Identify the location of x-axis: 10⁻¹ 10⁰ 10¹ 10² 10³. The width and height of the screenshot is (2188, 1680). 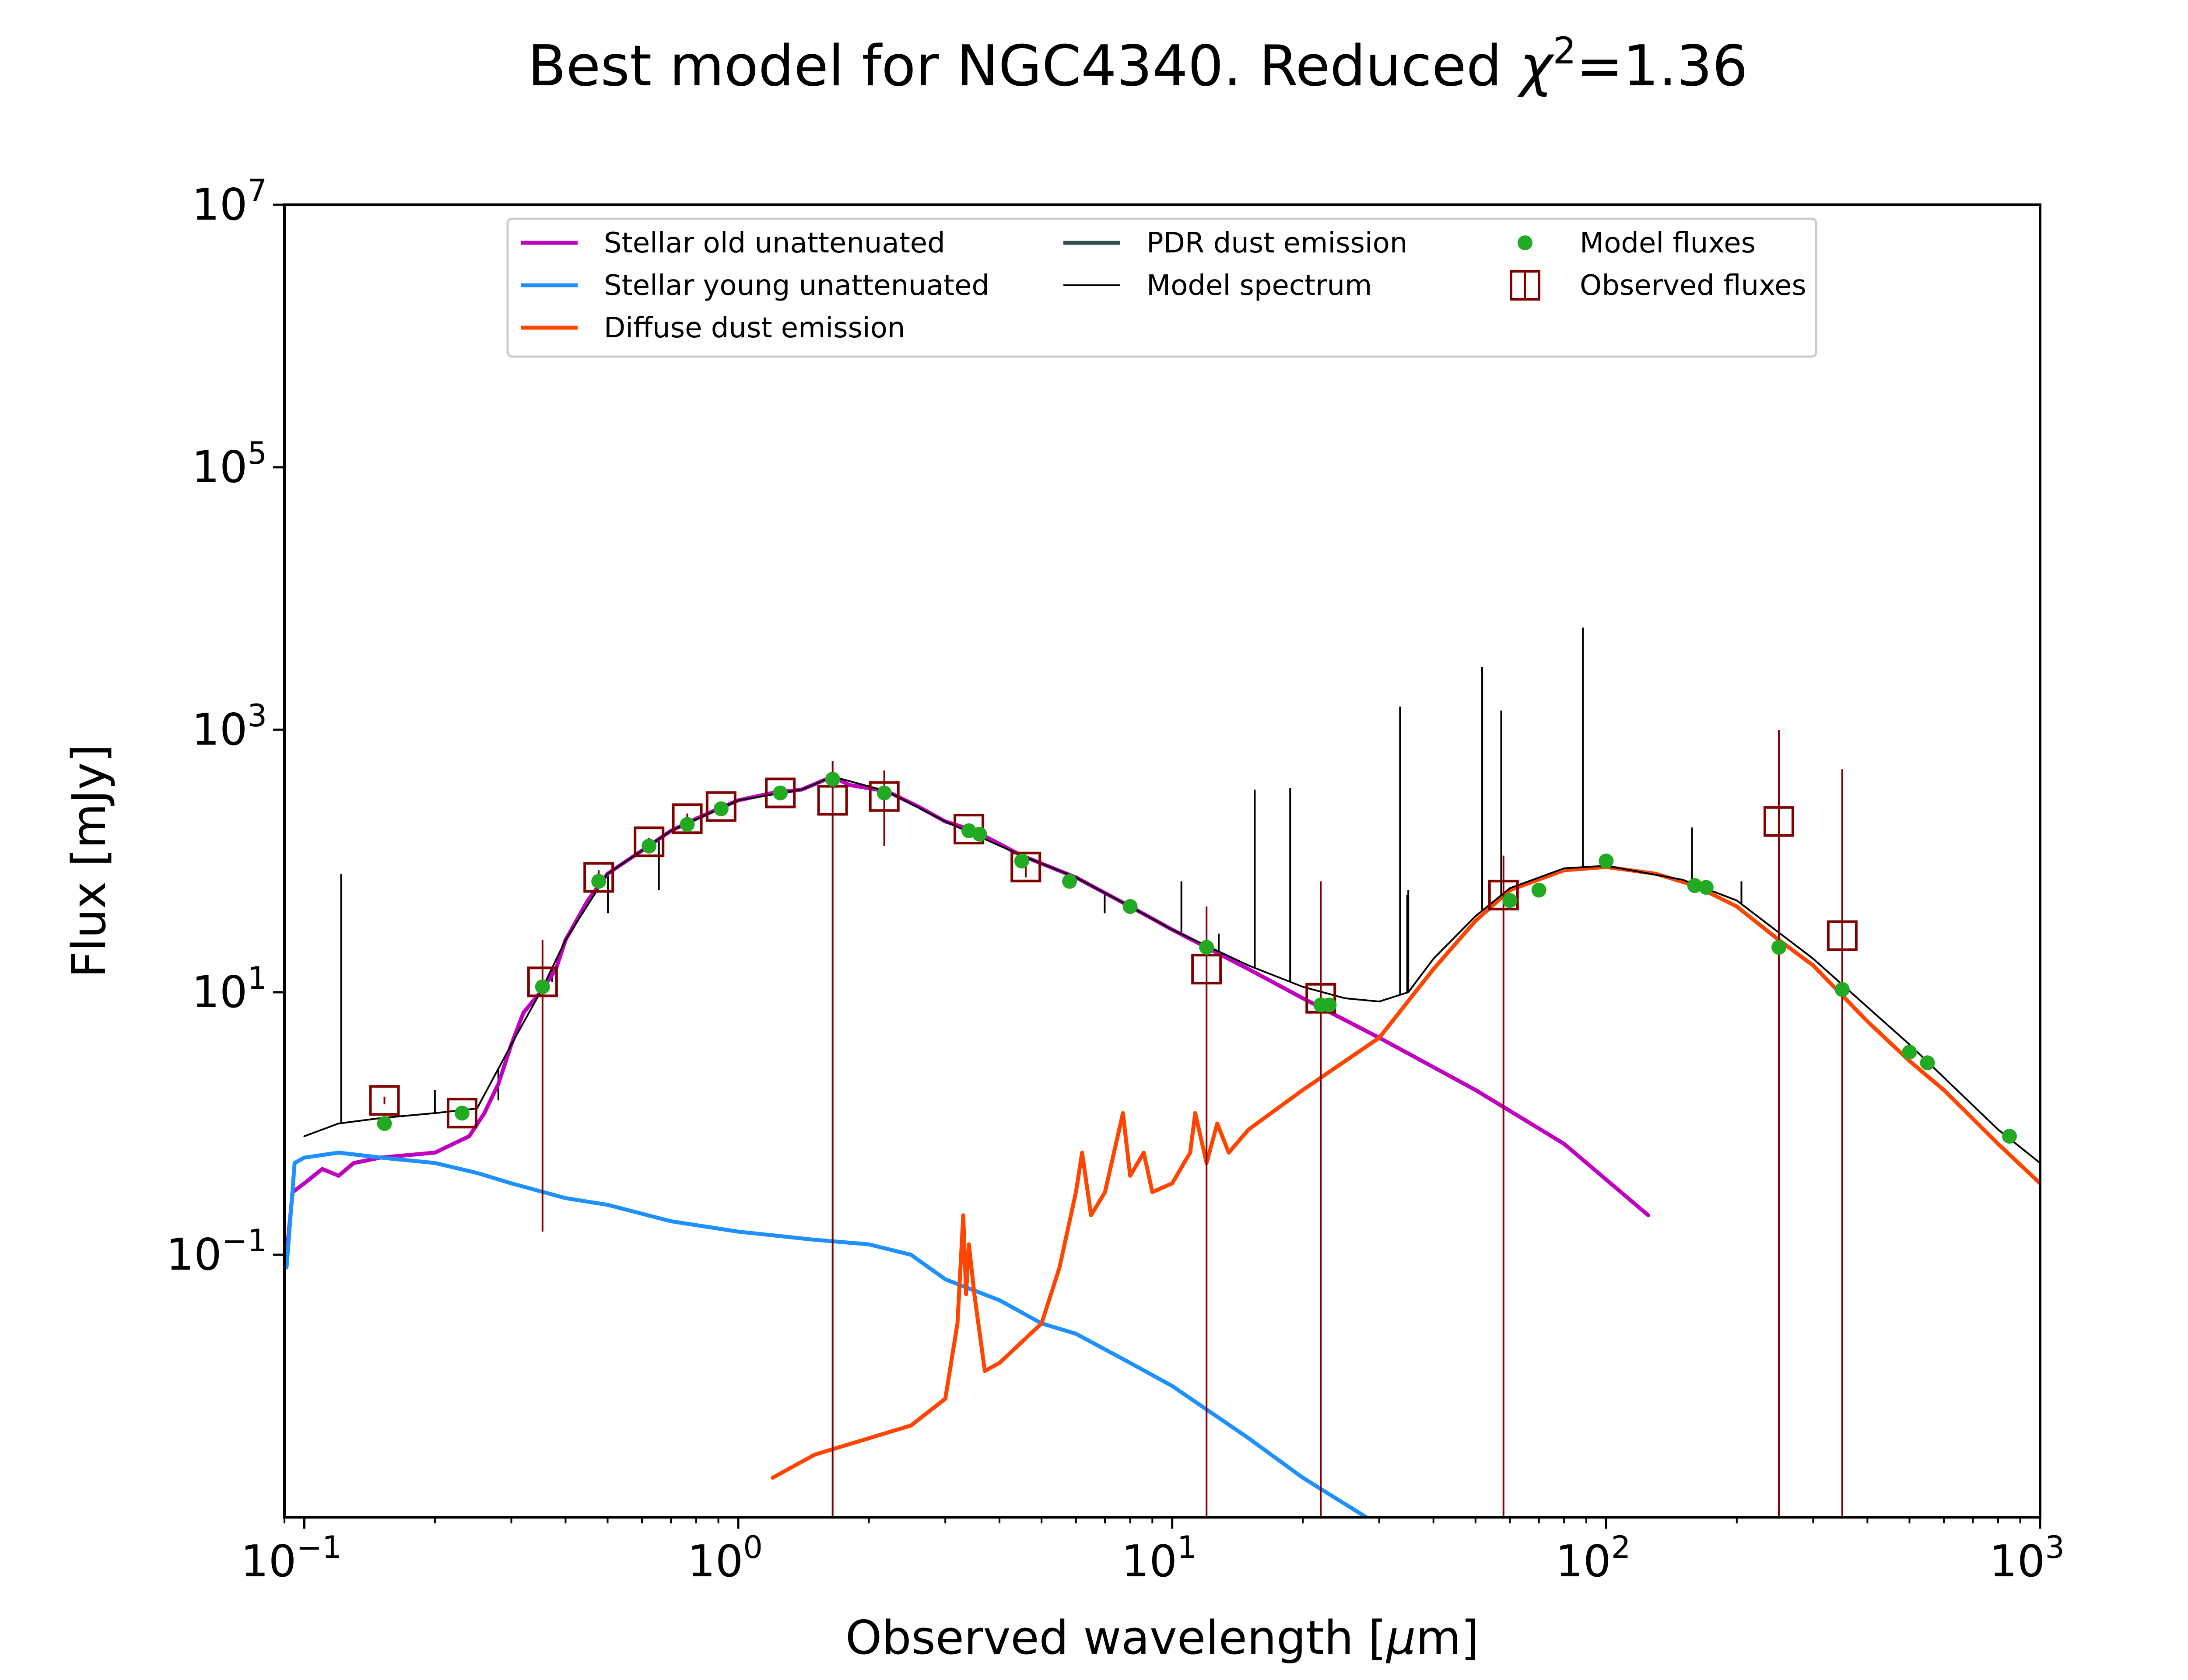
(1153, 1552).